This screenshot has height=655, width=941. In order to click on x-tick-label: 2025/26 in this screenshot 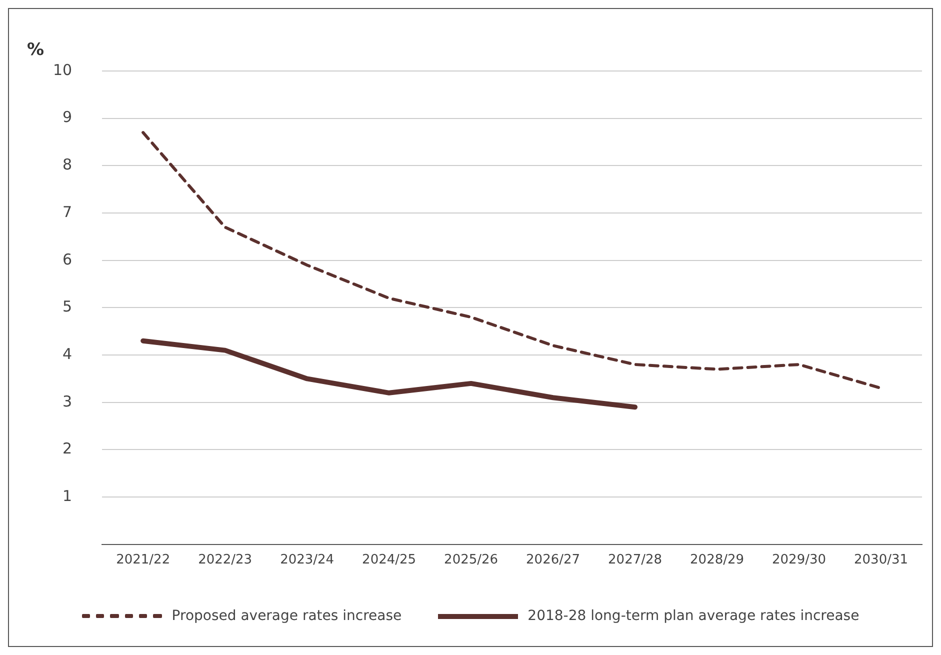, I will do `click(471, 560)`.